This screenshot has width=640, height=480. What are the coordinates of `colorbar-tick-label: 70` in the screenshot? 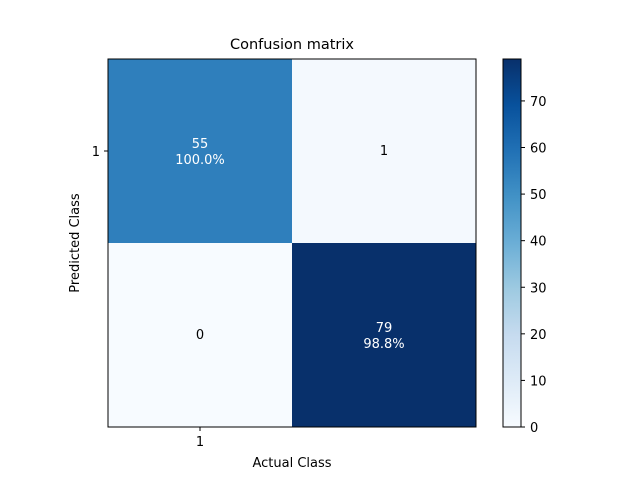 It's located at (538, 102).